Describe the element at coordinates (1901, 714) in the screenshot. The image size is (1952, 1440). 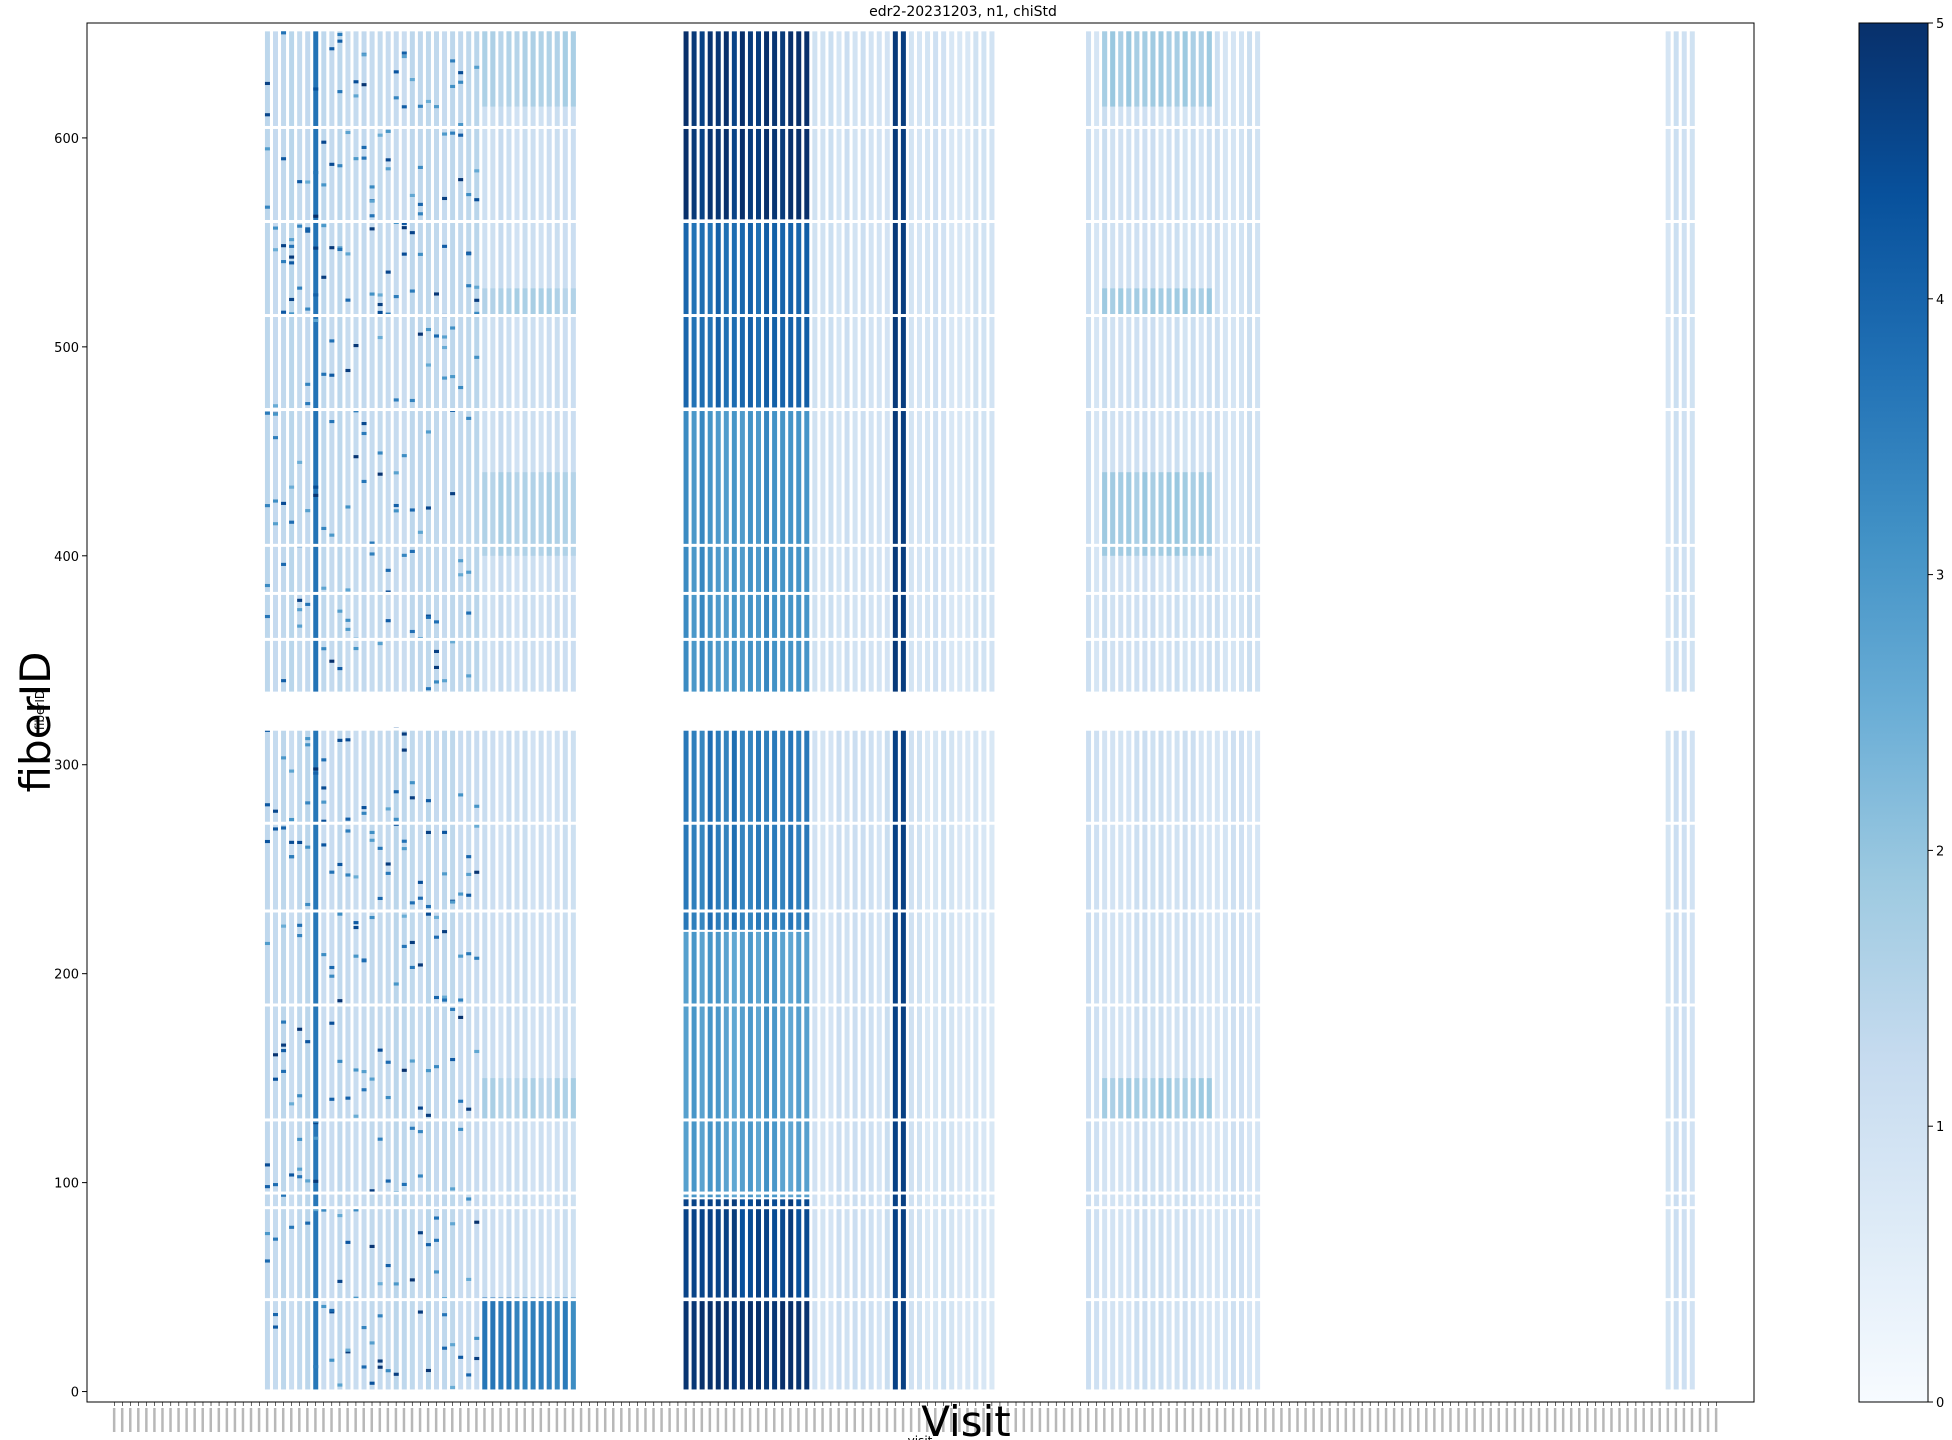
I see `colorbar: 0 1 2 3 4 5` at that location.